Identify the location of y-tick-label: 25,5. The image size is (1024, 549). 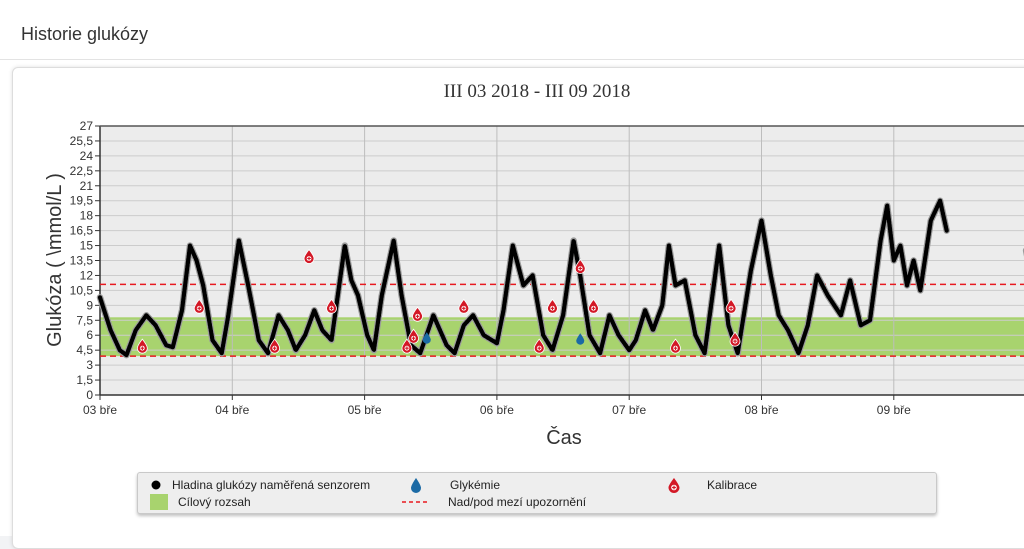
(82, 141).